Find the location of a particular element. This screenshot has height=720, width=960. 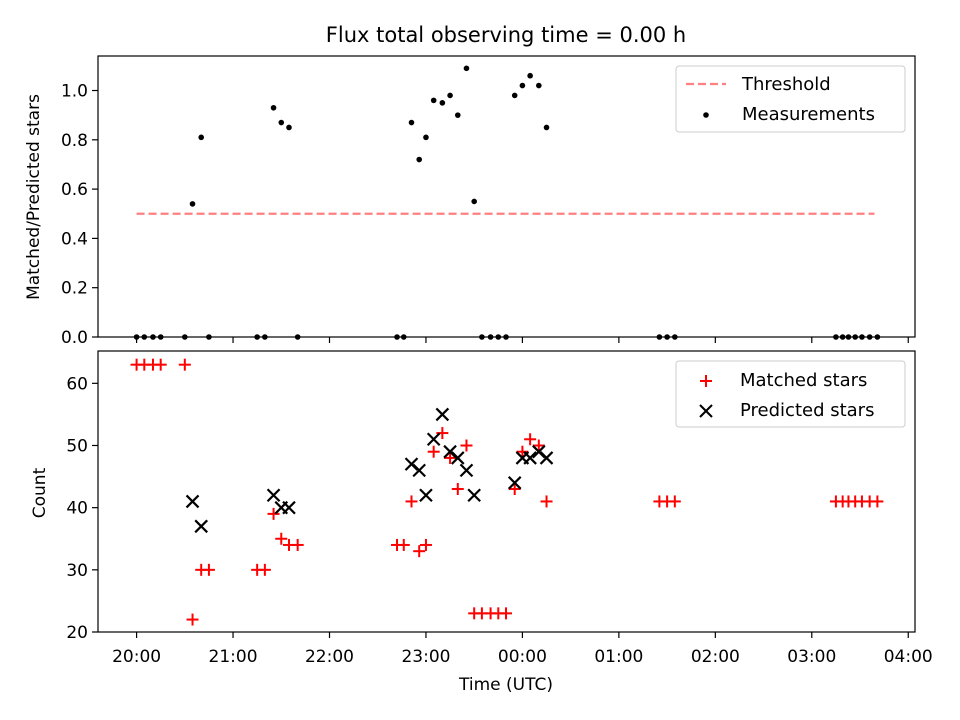

top-title: Flux total observing time = 0.00 h is located at coordinates (506, 35).